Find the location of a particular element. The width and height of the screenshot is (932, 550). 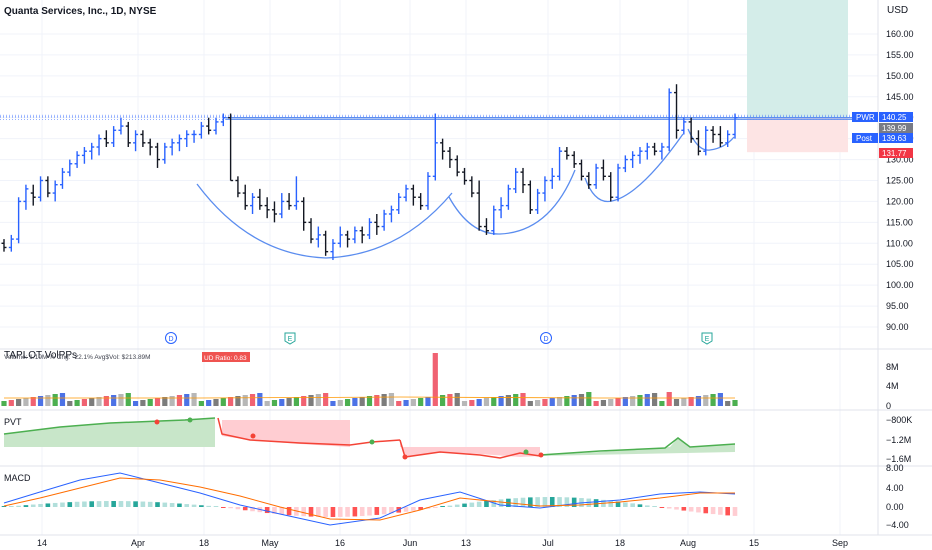

risk-reward-zones is located at coordinates (797, 76).